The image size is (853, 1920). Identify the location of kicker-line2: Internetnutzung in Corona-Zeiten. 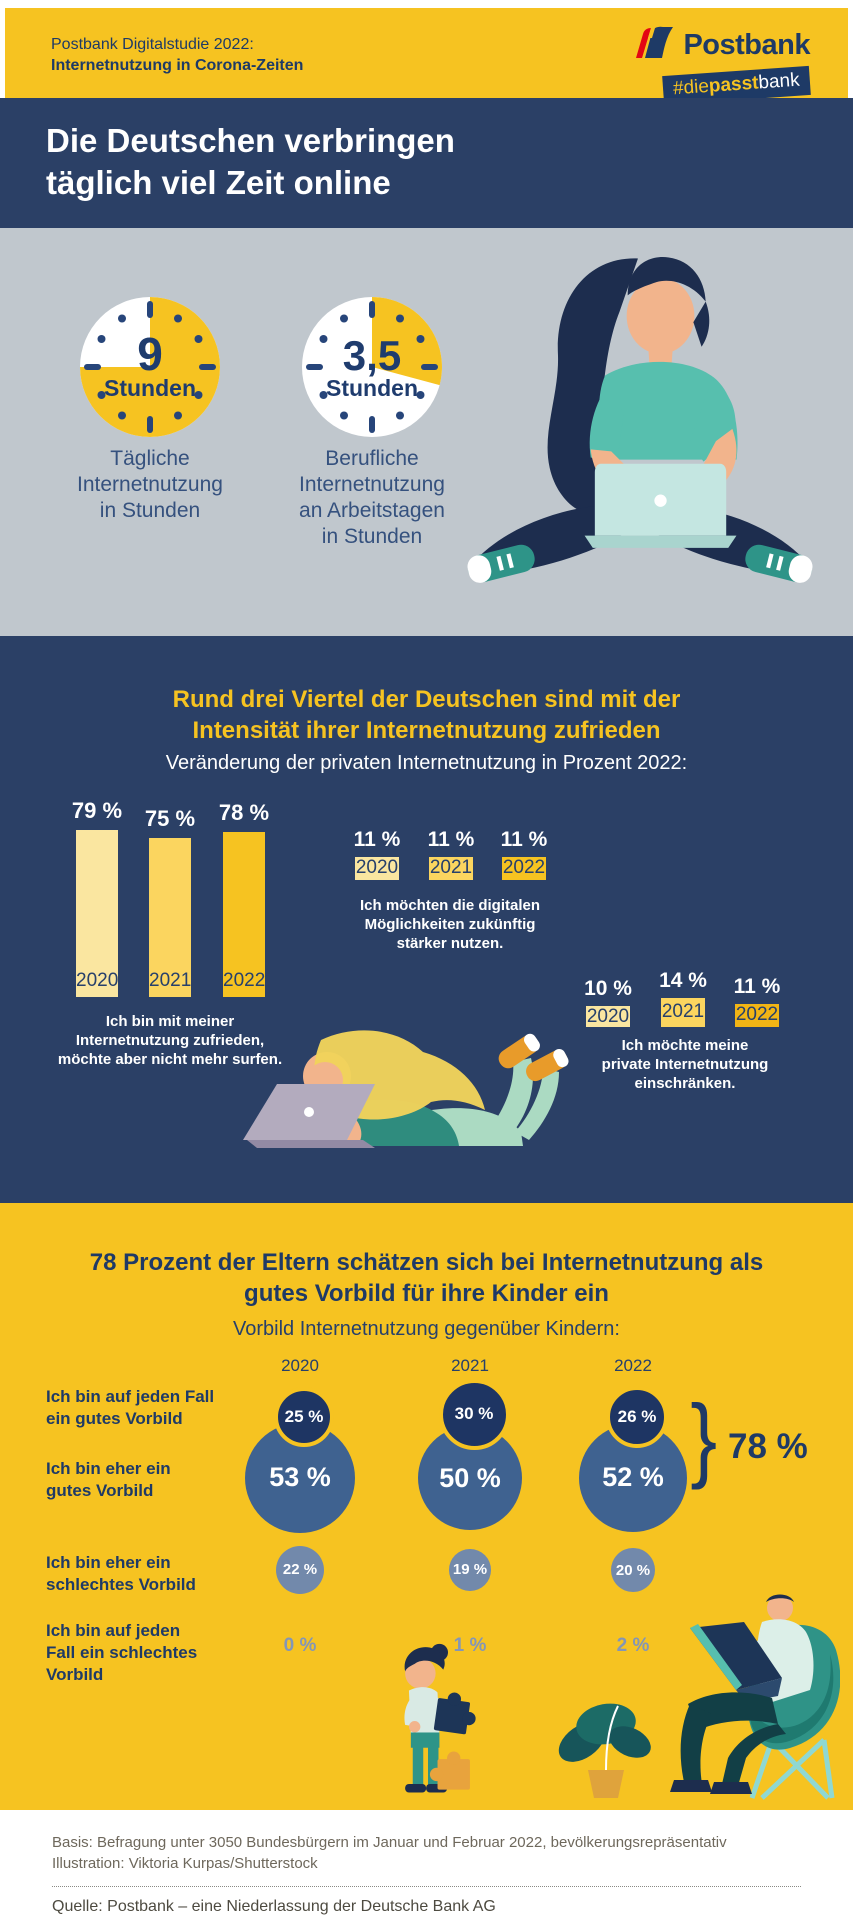
(177, 65).